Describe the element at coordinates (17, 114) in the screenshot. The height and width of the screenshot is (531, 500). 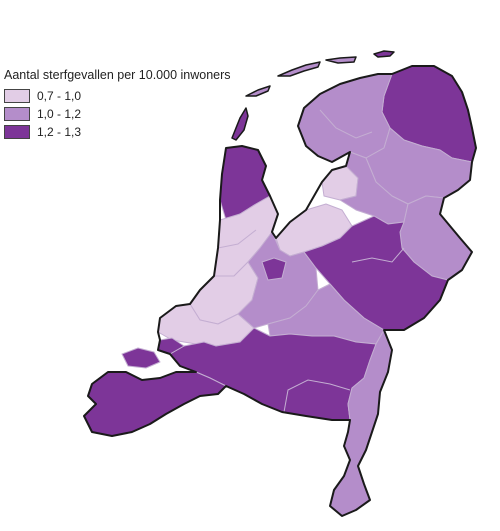
I see `legend-swatch-mid` at that location.